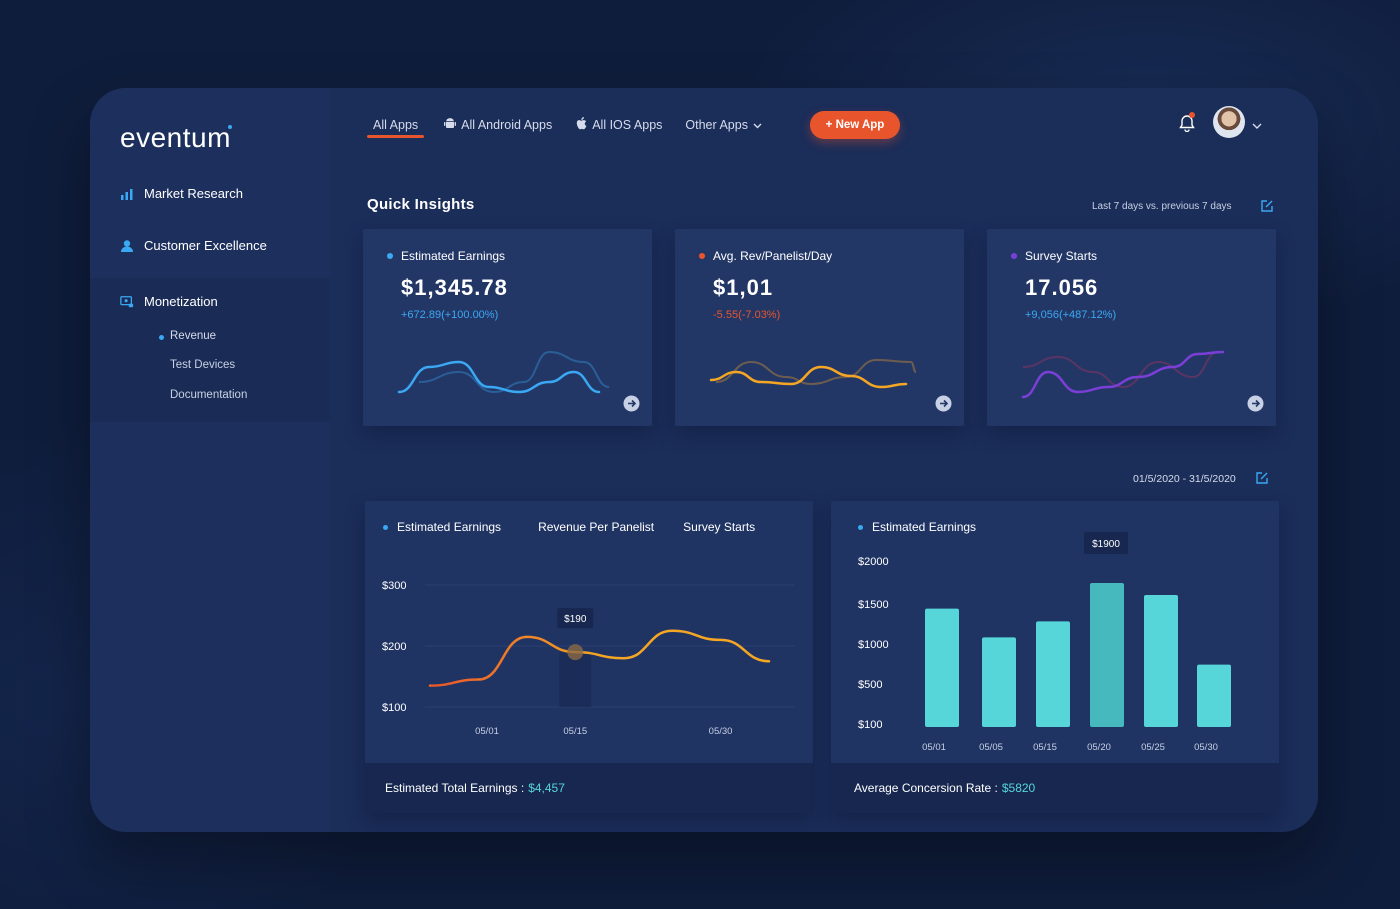  I want to click on x-tick-label: 05/20, so click(1099, 747).